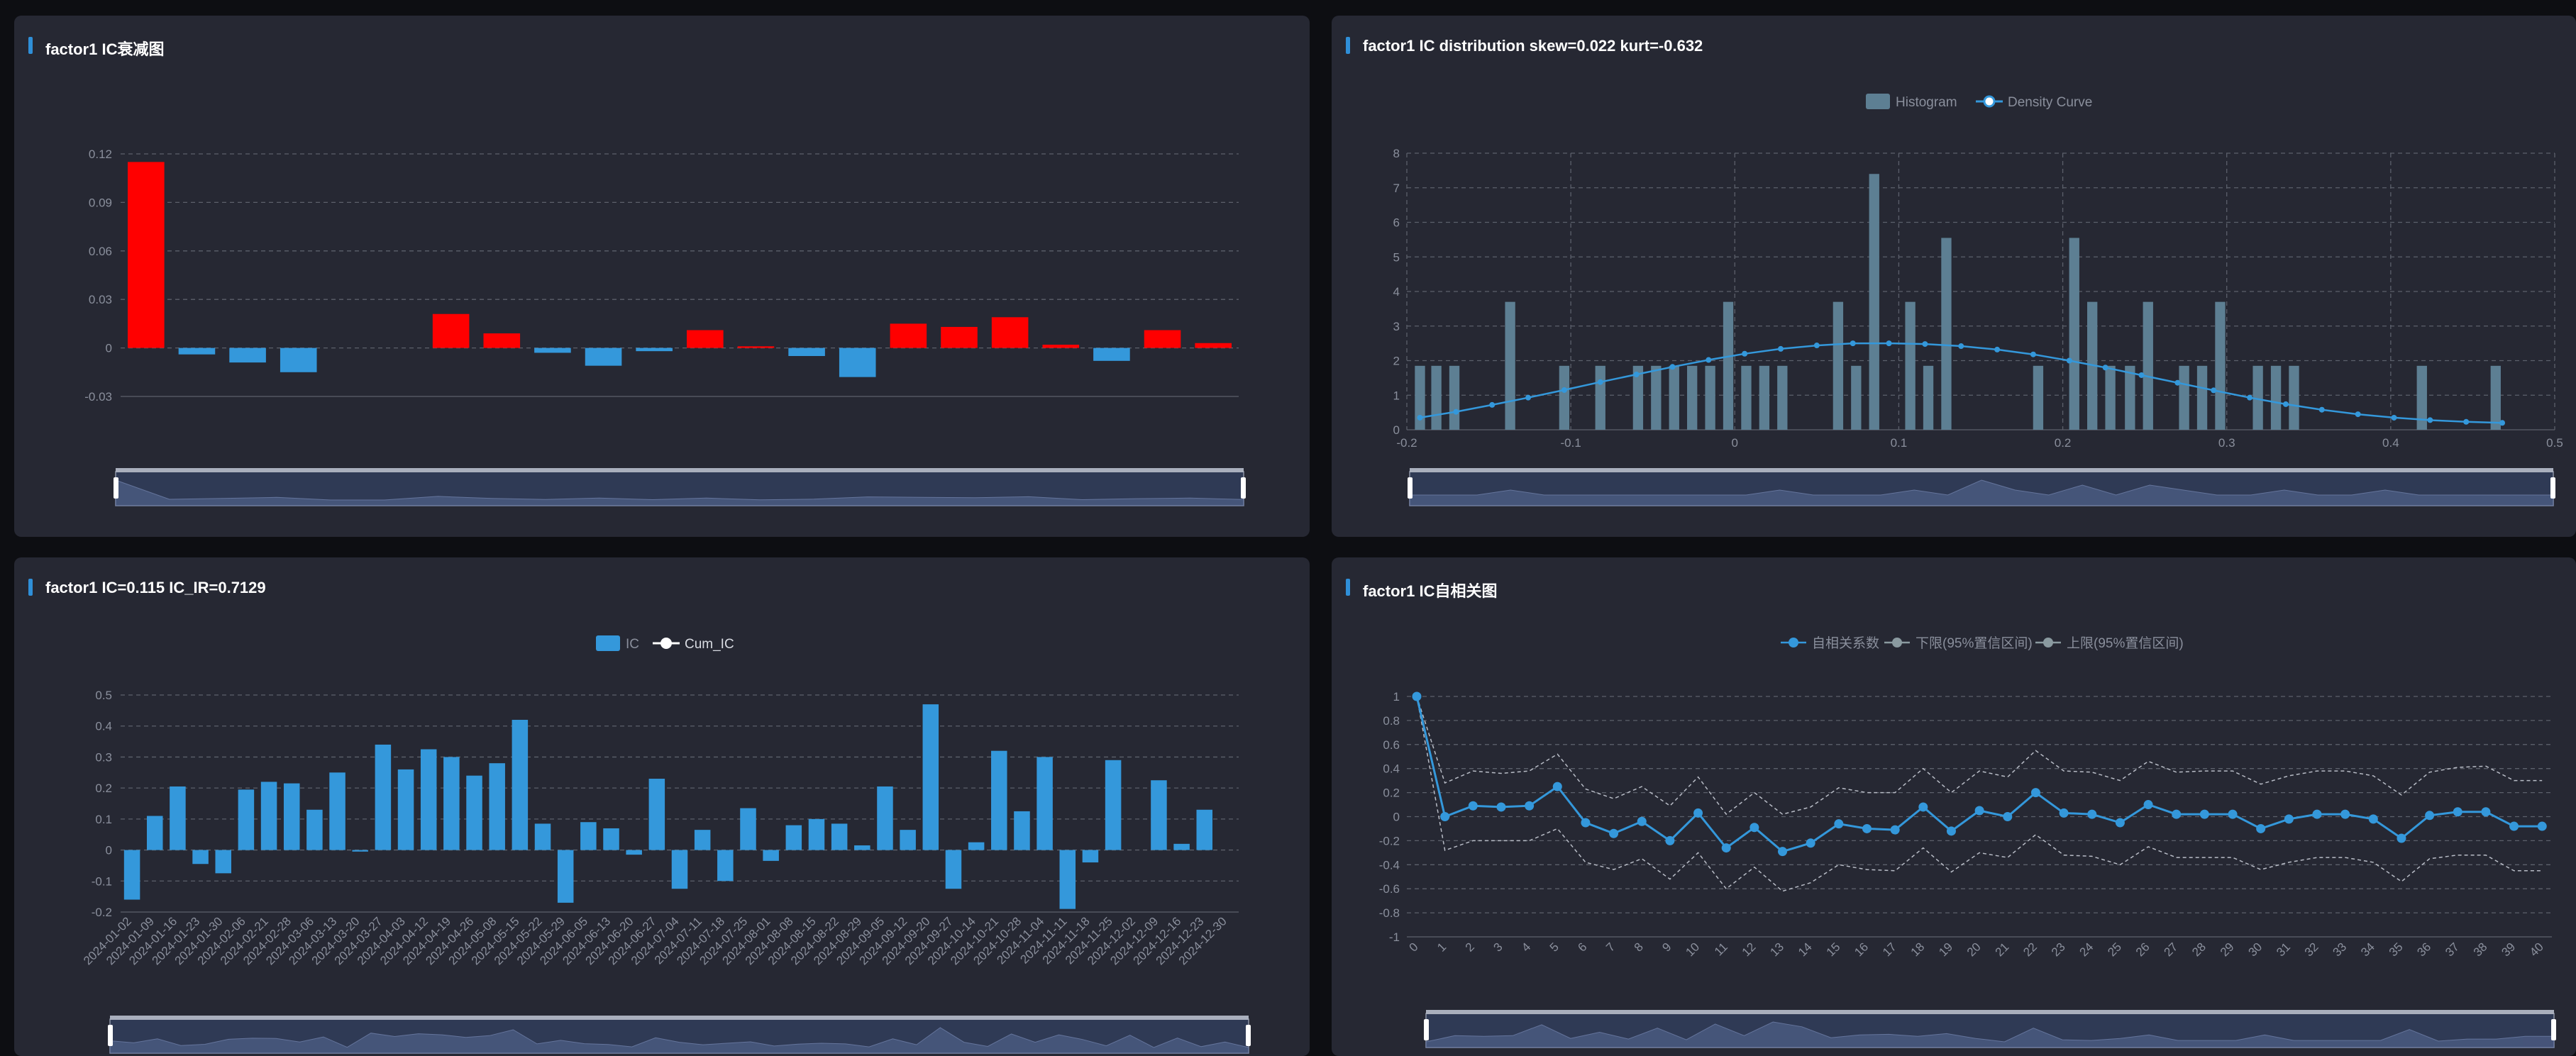  What do you see at coordinates (155, 587) in the screenshot?
I see `chart-title: factor1 IC=0.115 IC_IR=0.7129` at bounding box center [155, 587].